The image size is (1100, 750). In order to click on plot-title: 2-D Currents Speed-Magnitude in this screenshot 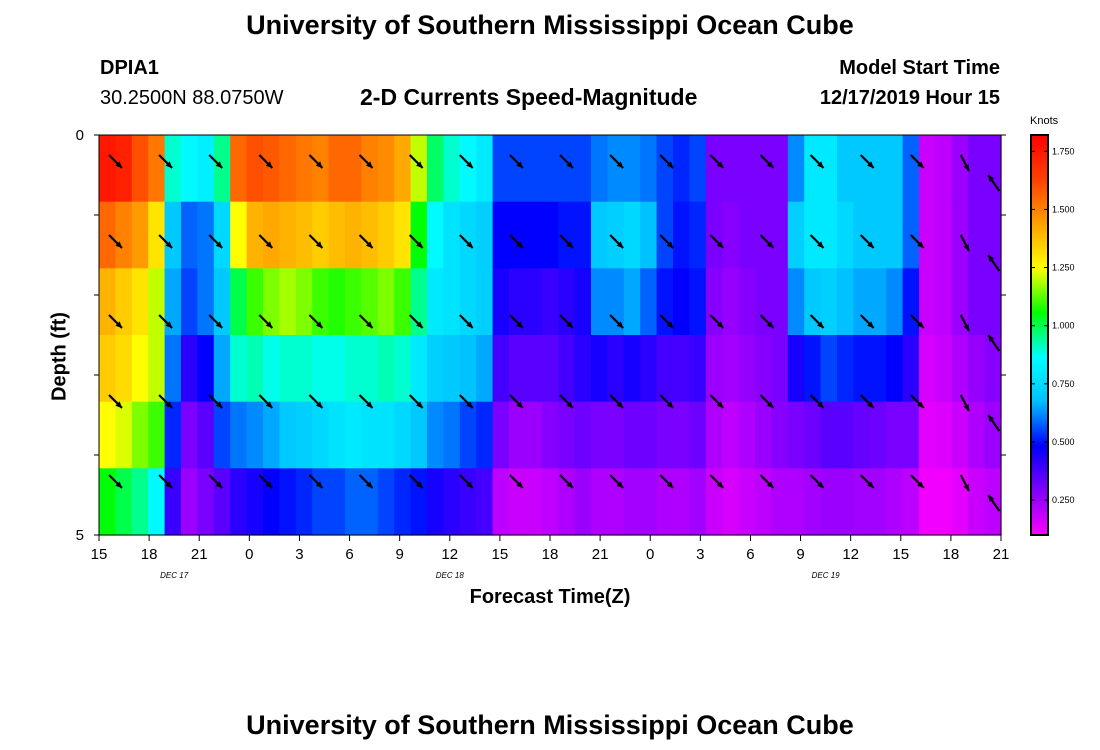, I will do `click(529, 97)`.